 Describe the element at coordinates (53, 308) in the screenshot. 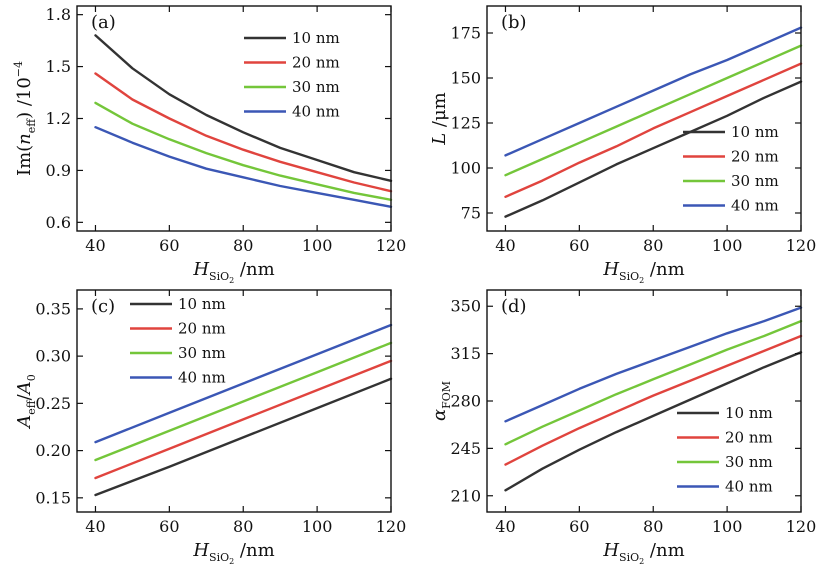

I see `y-tick-label: 0.35` at that location.